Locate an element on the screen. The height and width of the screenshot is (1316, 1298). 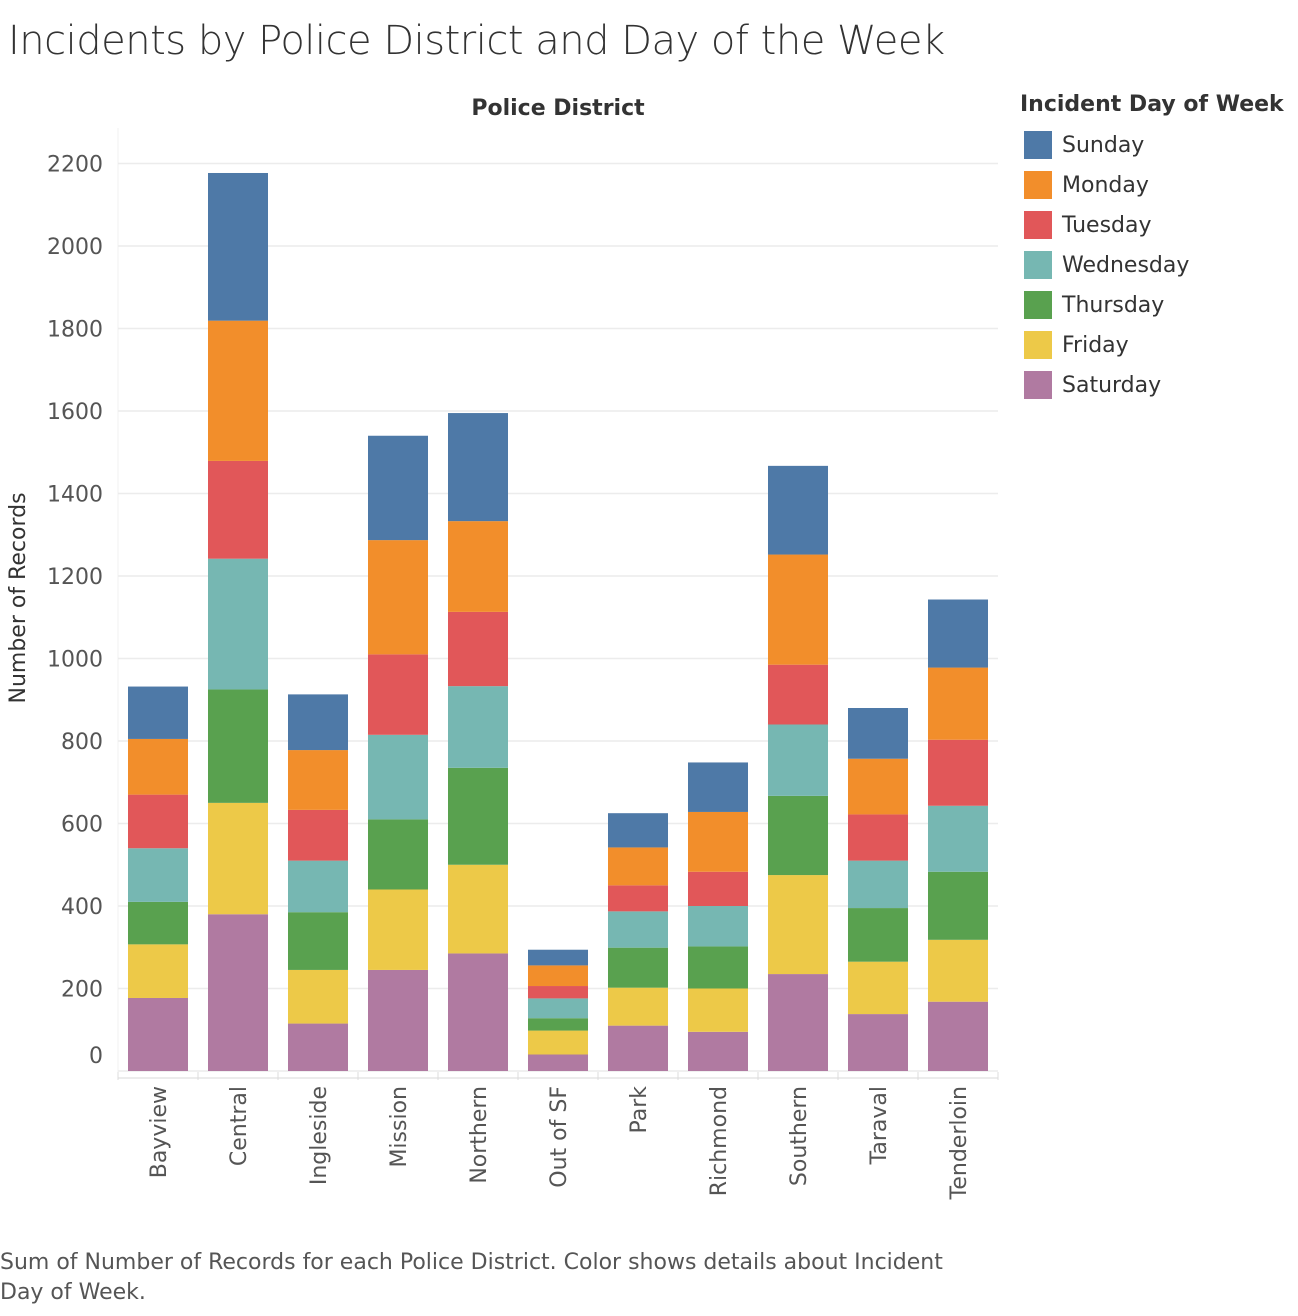
y-axis-label: Number of Records is located at coordinates (18, 597).